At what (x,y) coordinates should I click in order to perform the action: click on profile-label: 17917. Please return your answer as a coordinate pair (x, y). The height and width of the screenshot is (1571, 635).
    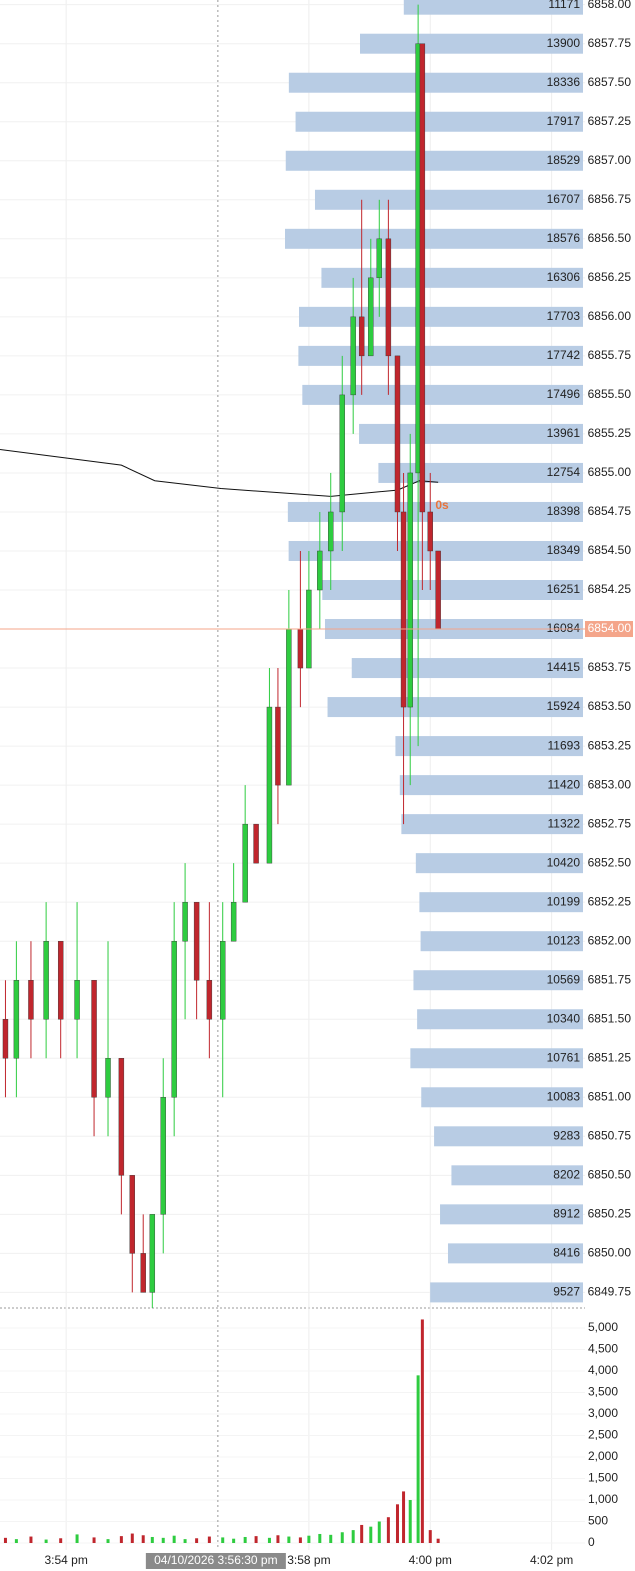
    Looking at the image, I should click on (564, 121).